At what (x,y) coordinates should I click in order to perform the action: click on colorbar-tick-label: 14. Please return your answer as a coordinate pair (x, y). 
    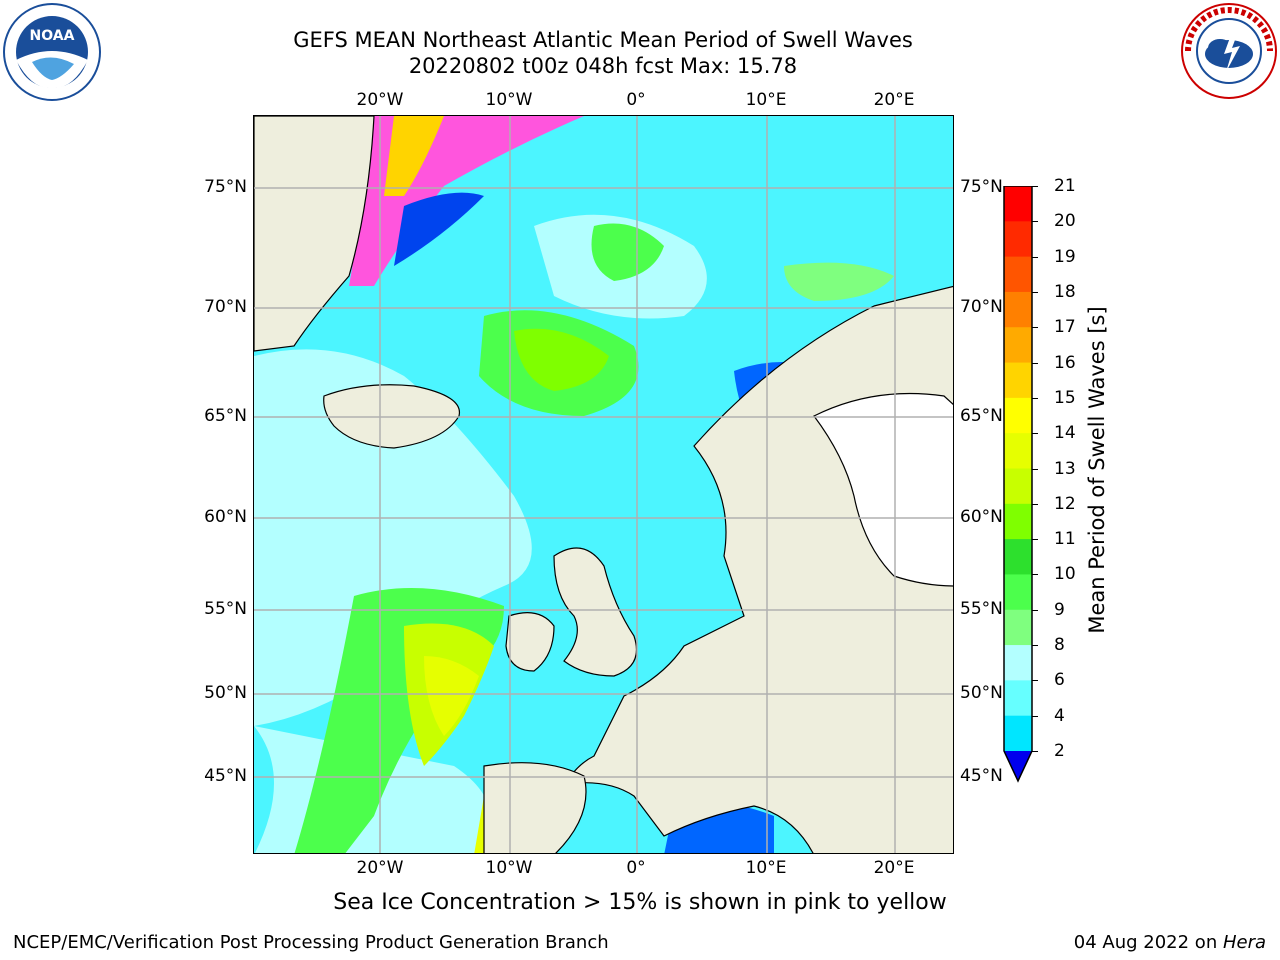
    Looking at the image, I should click on (1065, 433).